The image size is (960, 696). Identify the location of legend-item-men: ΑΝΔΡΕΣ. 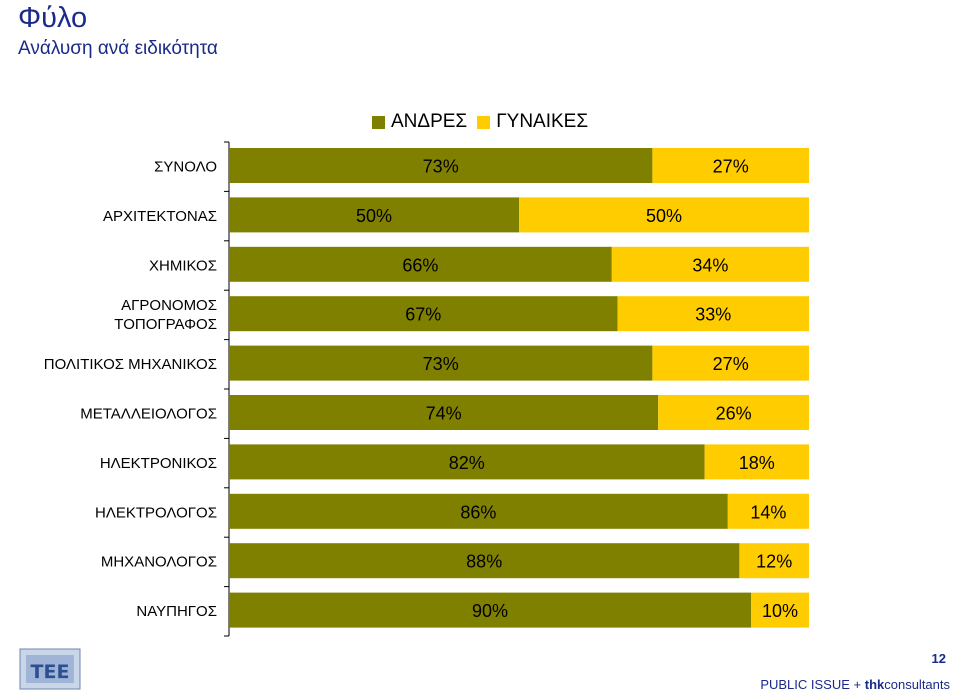
(419, 122).